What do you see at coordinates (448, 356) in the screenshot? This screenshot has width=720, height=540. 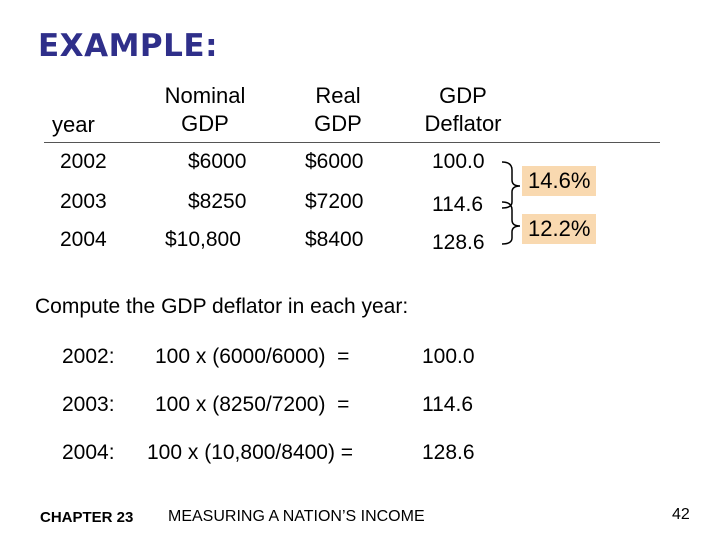 I see `calc-result: 100.0` at bounding box center [448, 356].